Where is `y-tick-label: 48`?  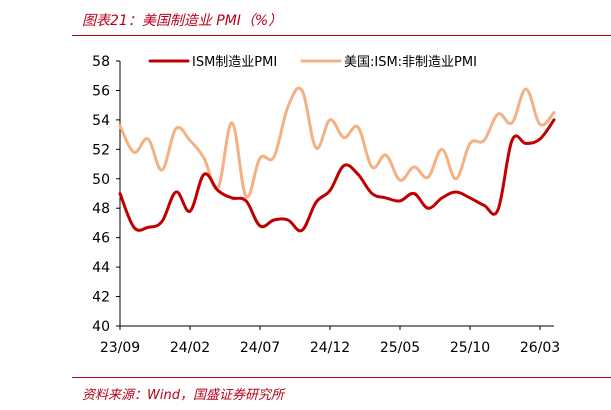
y-tick-label: 48 is located at coordinates (101, 209).